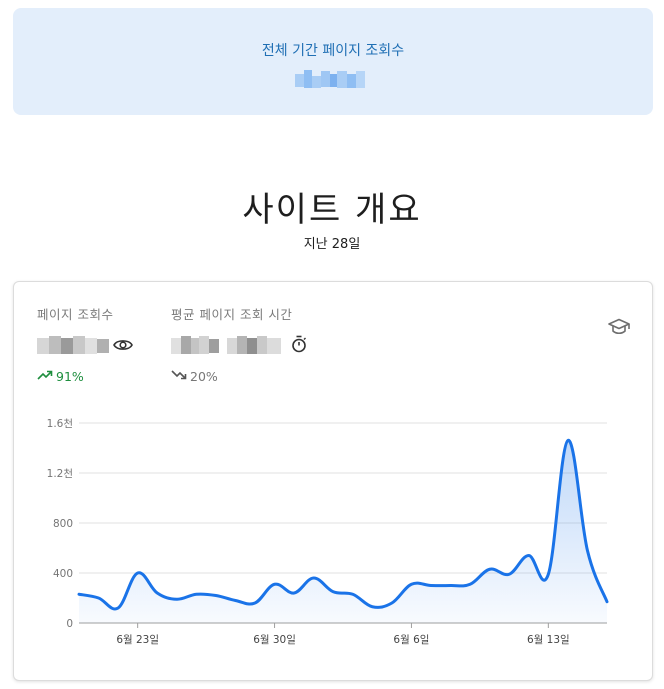 The image size is (664, 689). I want to click on y-tick-label: 400, so click(63, 574).